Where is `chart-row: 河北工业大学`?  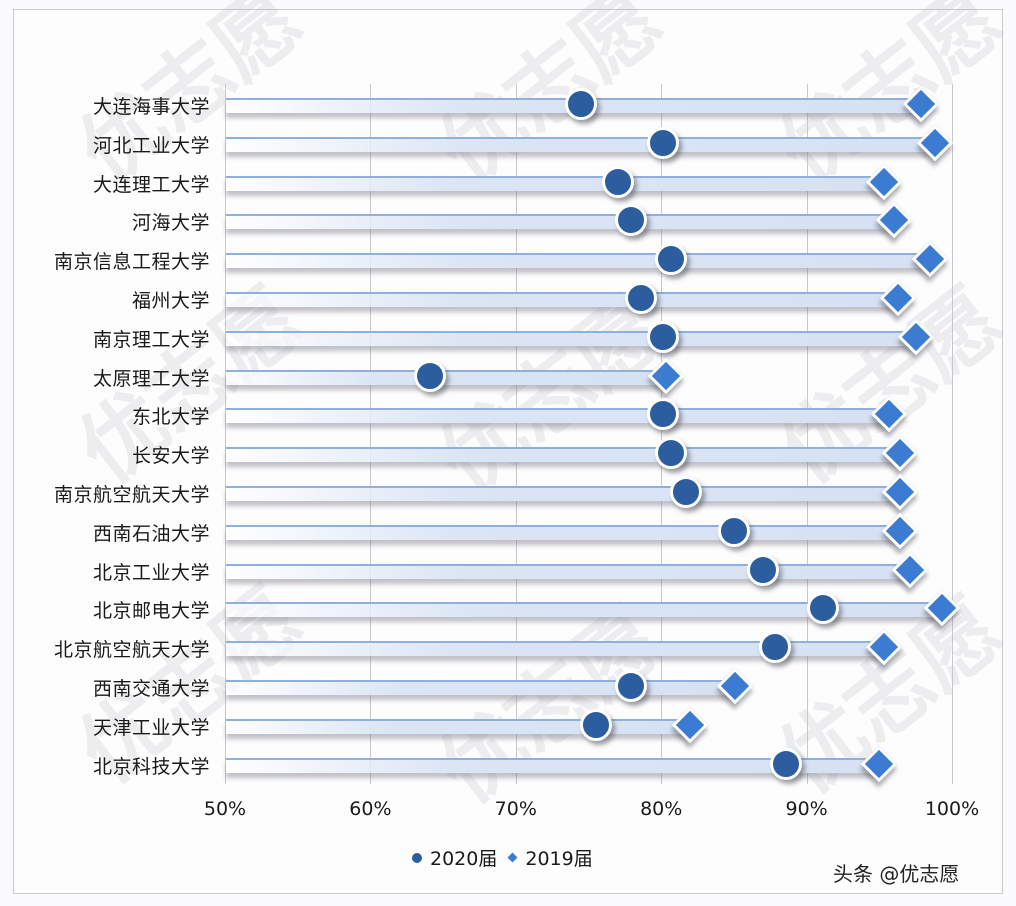 chart-row: 河北工业大学 is located at coordinates (508, 152).